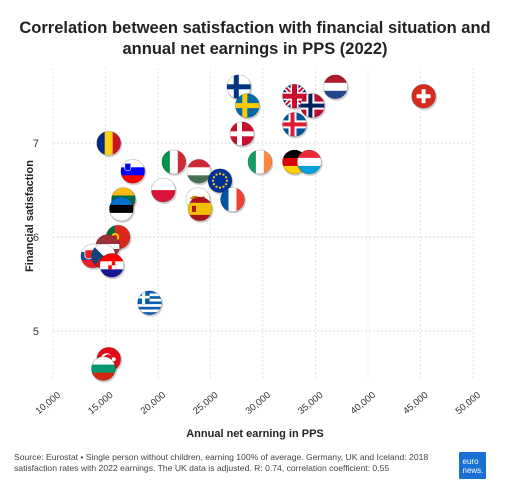 The image size is (510, 488). I want to click on x-axis-label: Annual net earning in PPS, so click(255, 434).